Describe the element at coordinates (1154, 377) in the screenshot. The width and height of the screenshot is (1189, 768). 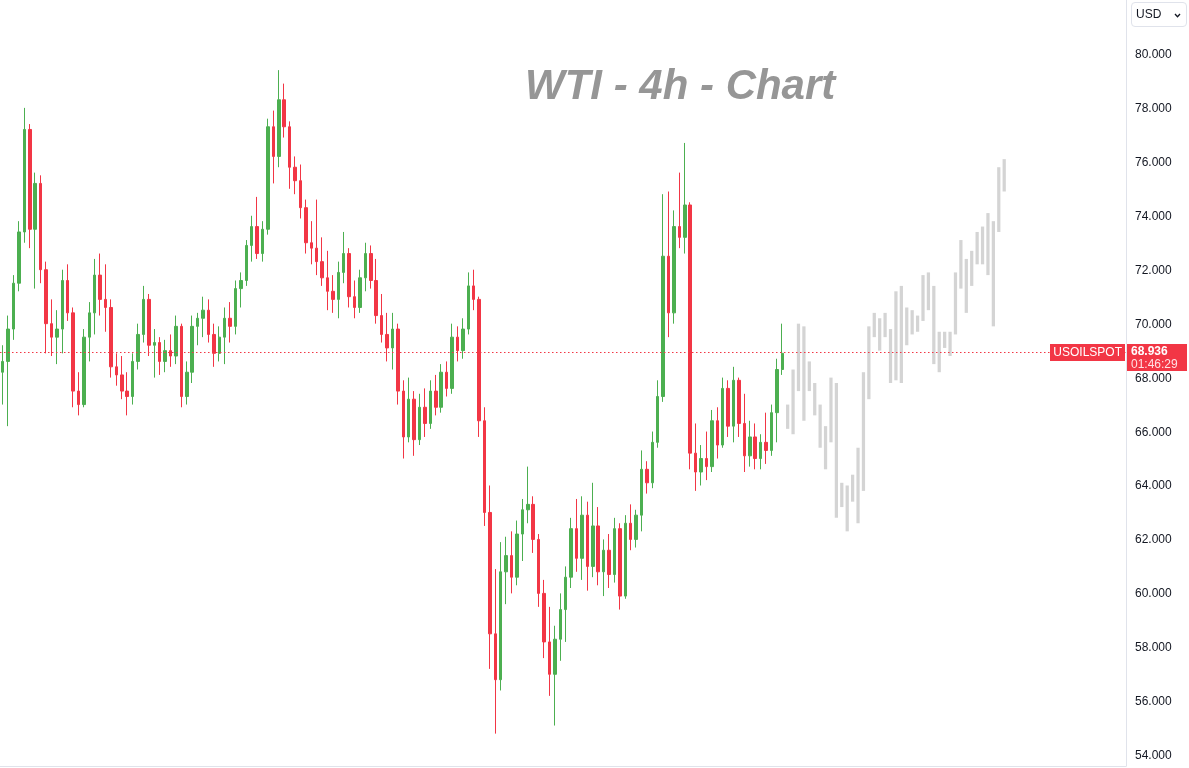
I see `y-tick-label: 68.000` at that location.